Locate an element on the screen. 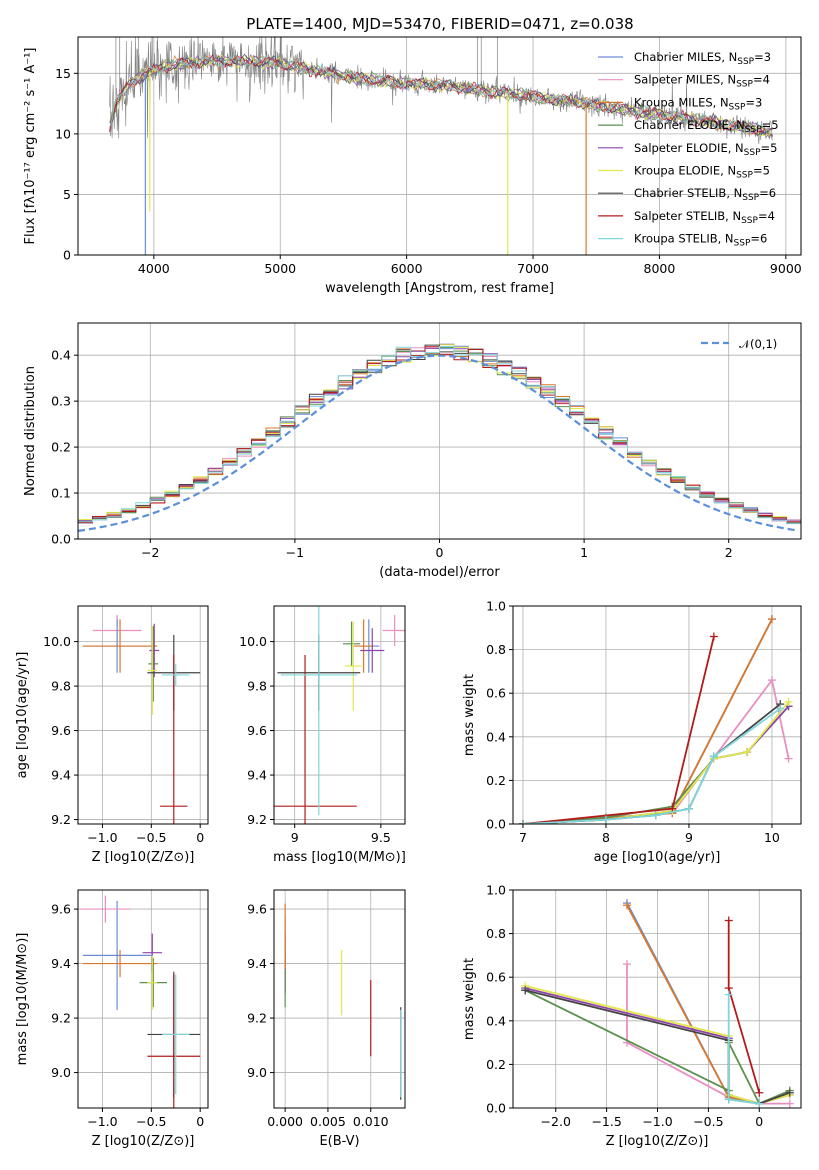  y-tick-label: 0.0 is located at coordinates (61, 539).